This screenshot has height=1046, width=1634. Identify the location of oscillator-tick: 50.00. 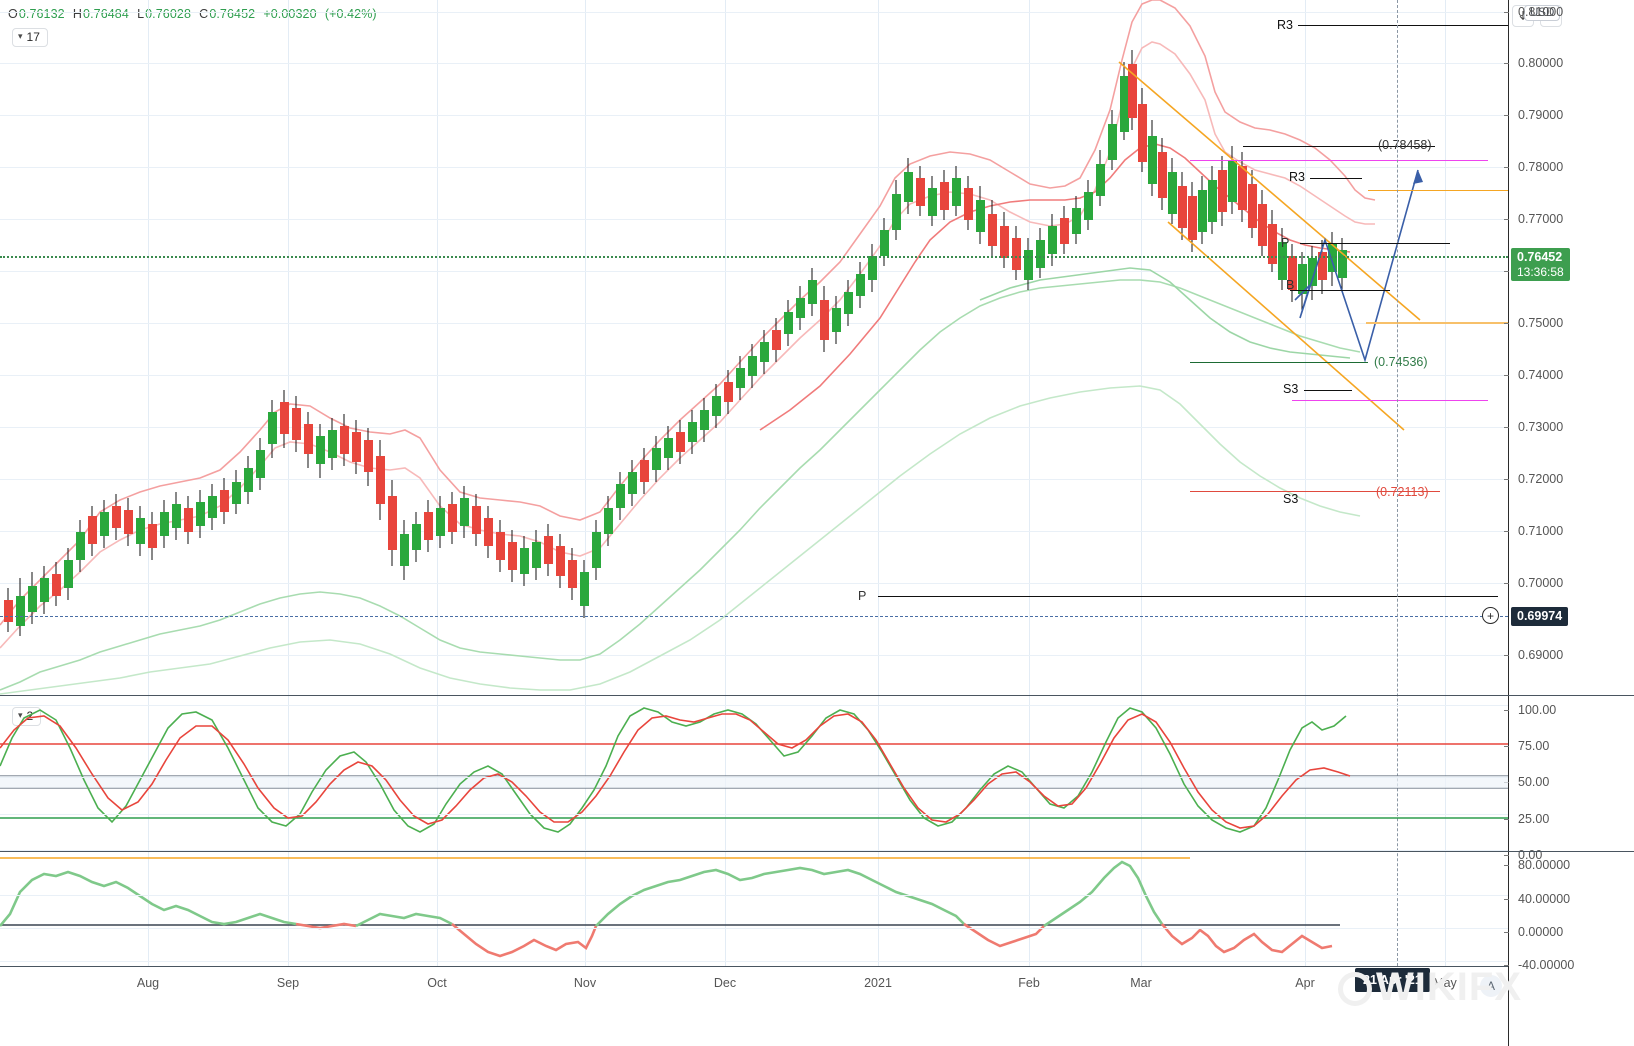
(1534, 782).